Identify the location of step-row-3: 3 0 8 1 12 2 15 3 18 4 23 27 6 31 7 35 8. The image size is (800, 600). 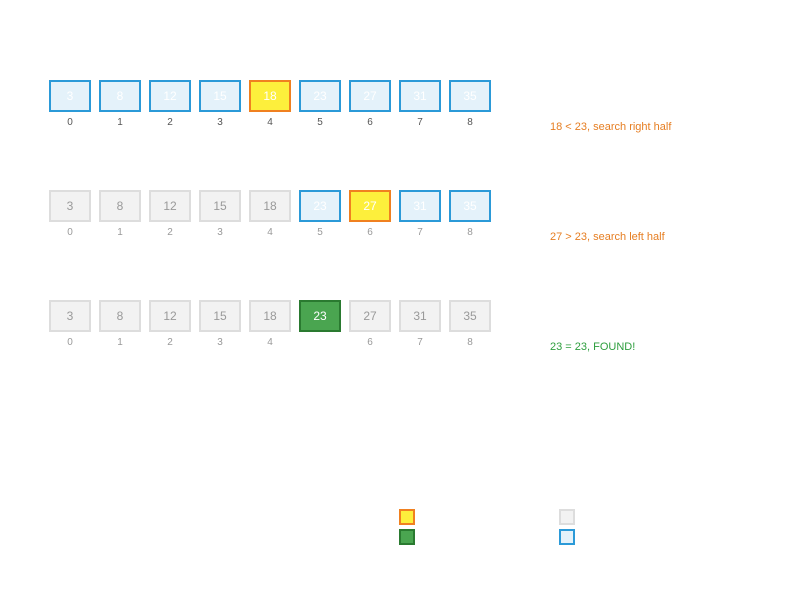
(400, 330).